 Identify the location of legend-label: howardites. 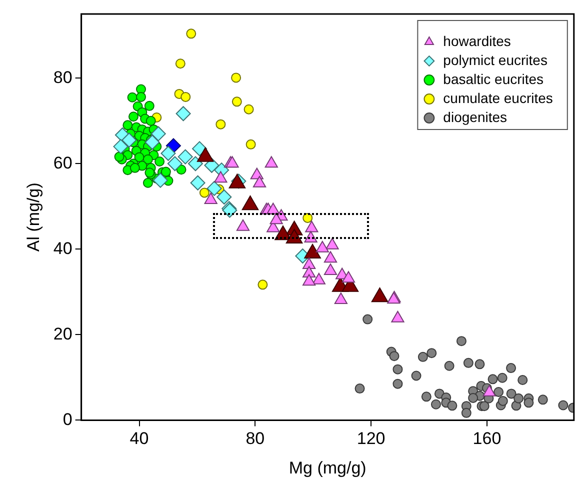
(477, 40).